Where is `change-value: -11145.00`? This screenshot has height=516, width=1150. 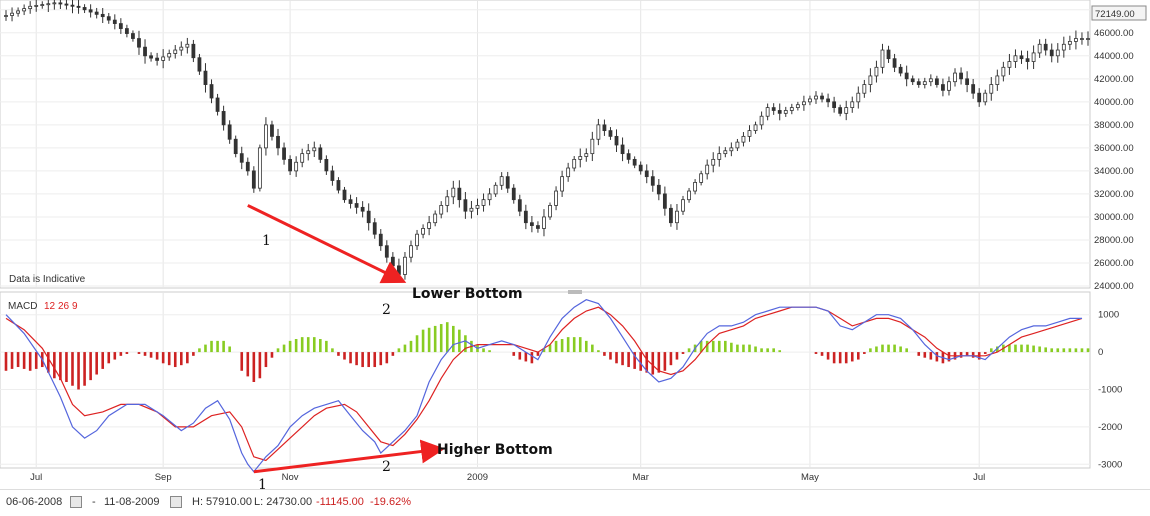
change-value: -11145.00 is located at coordinates (340, 502).